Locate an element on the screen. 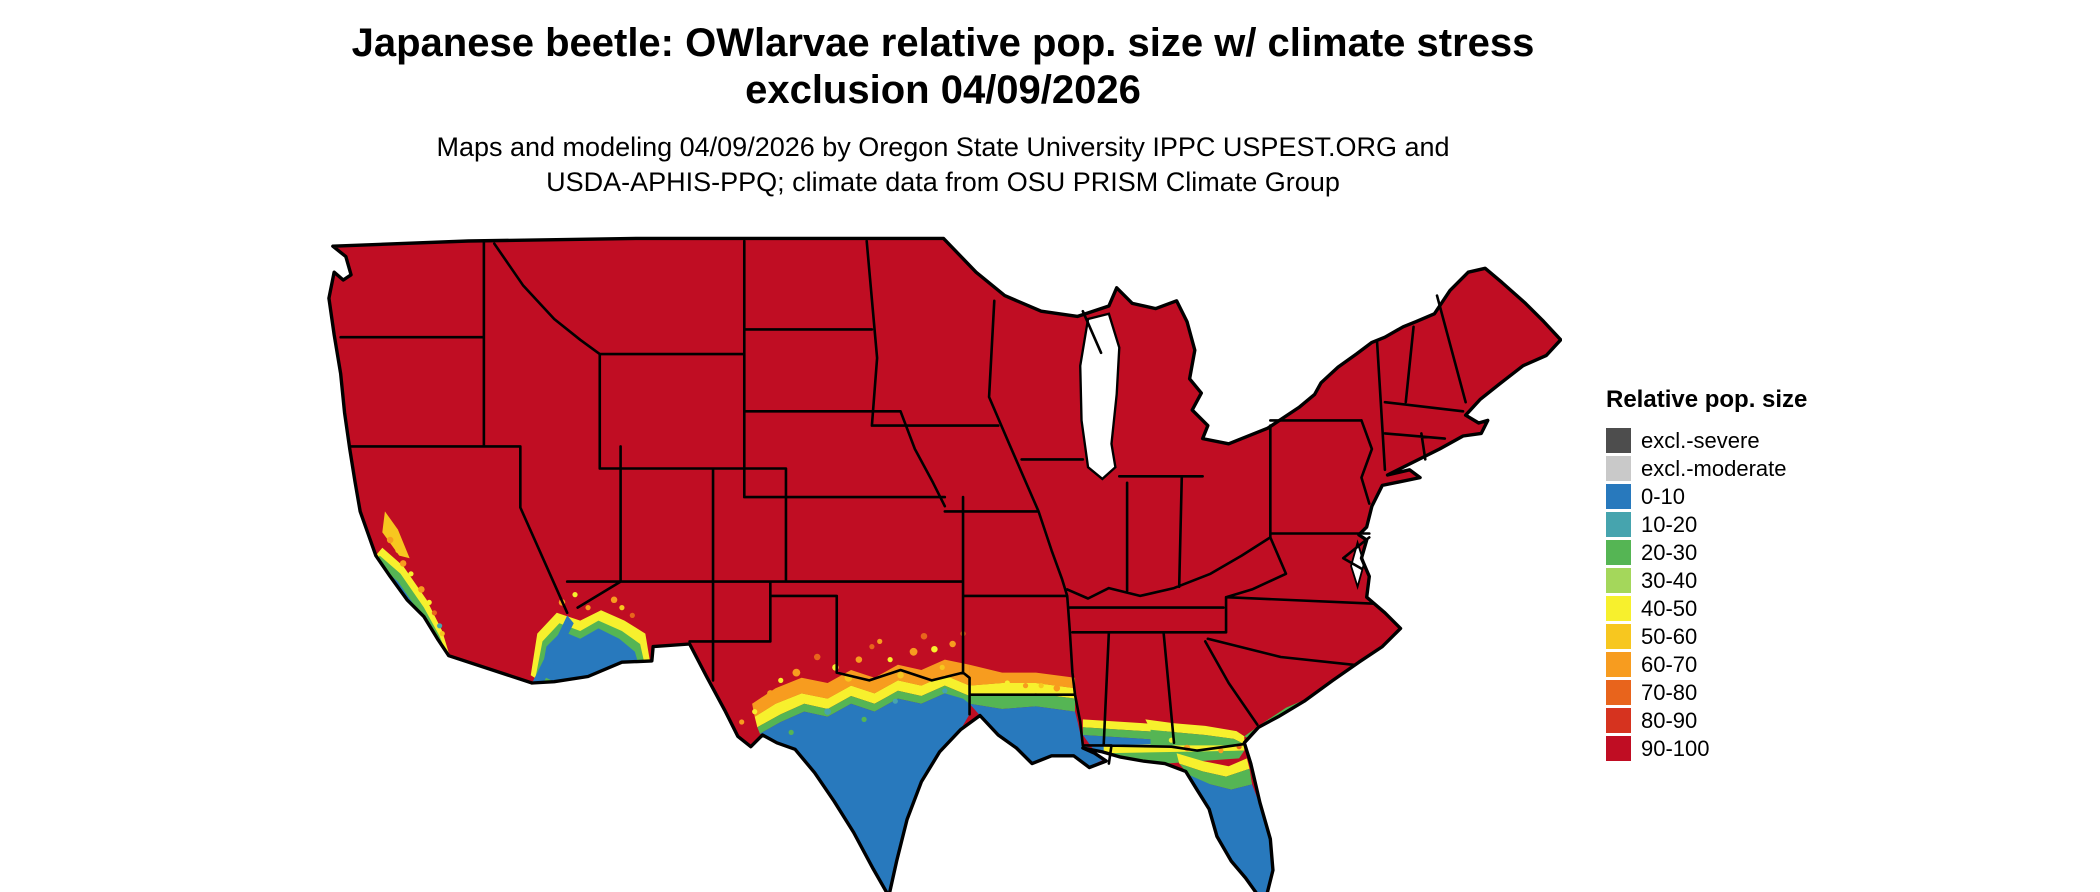 The image size is (2100, 892). legend-item: 30-40 is located at coordinates (1706, 580).